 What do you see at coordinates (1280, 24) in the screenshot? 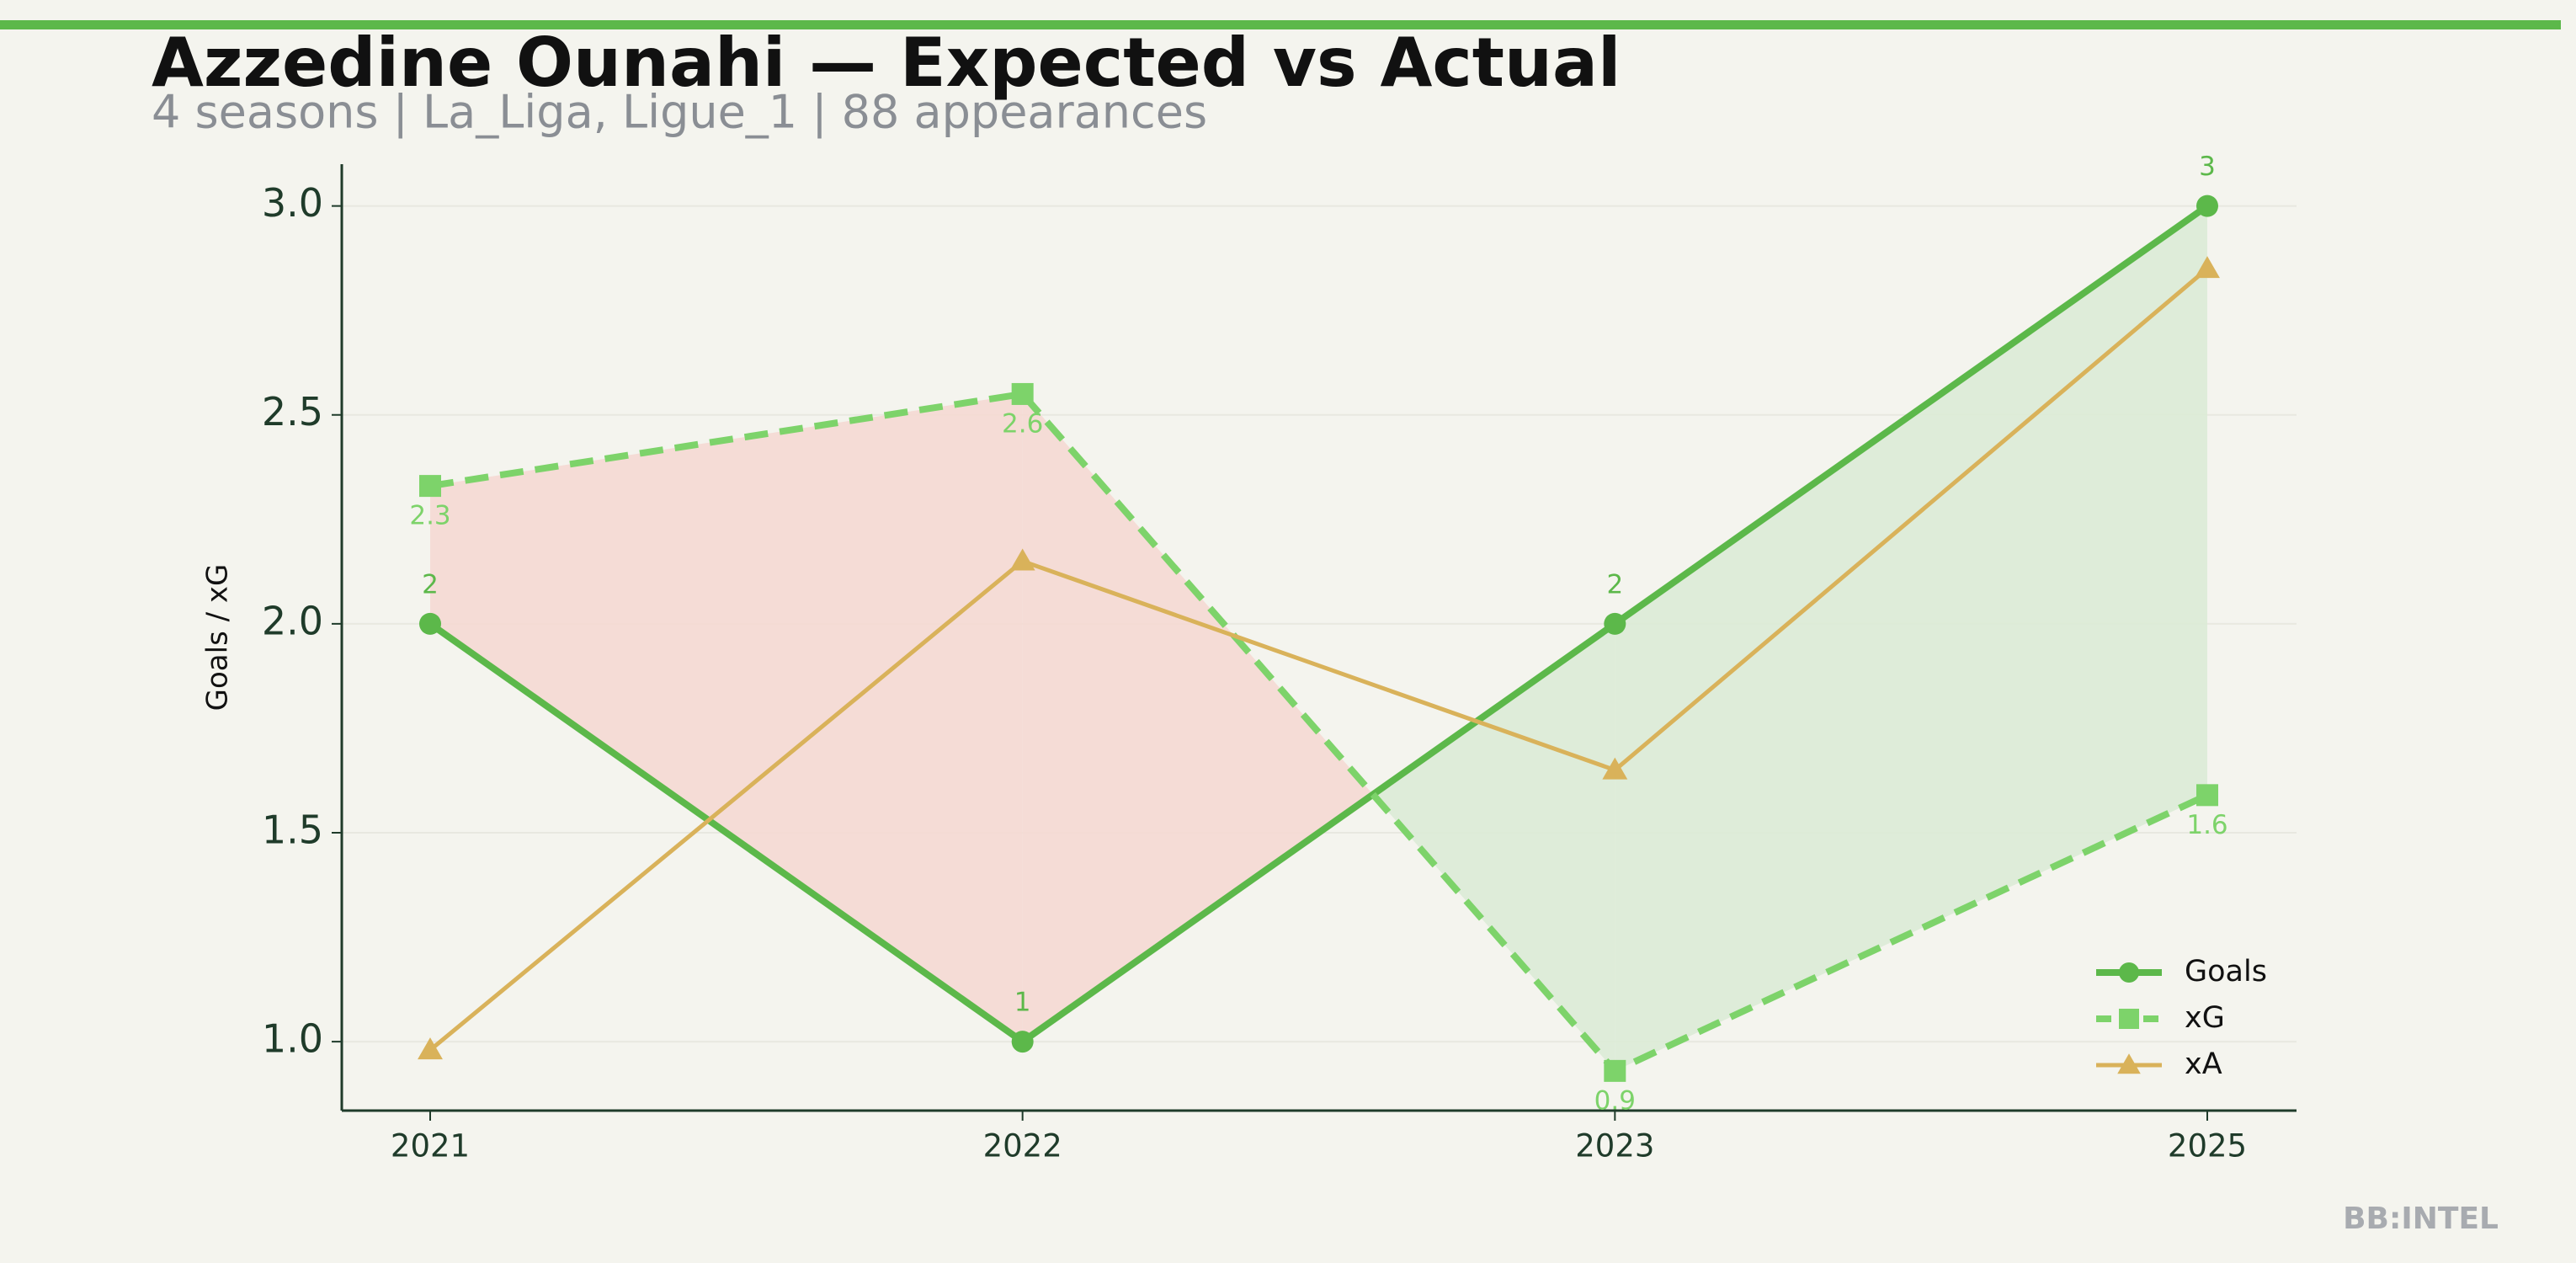
I see `top-bar` at bounding box center [1280, 24].